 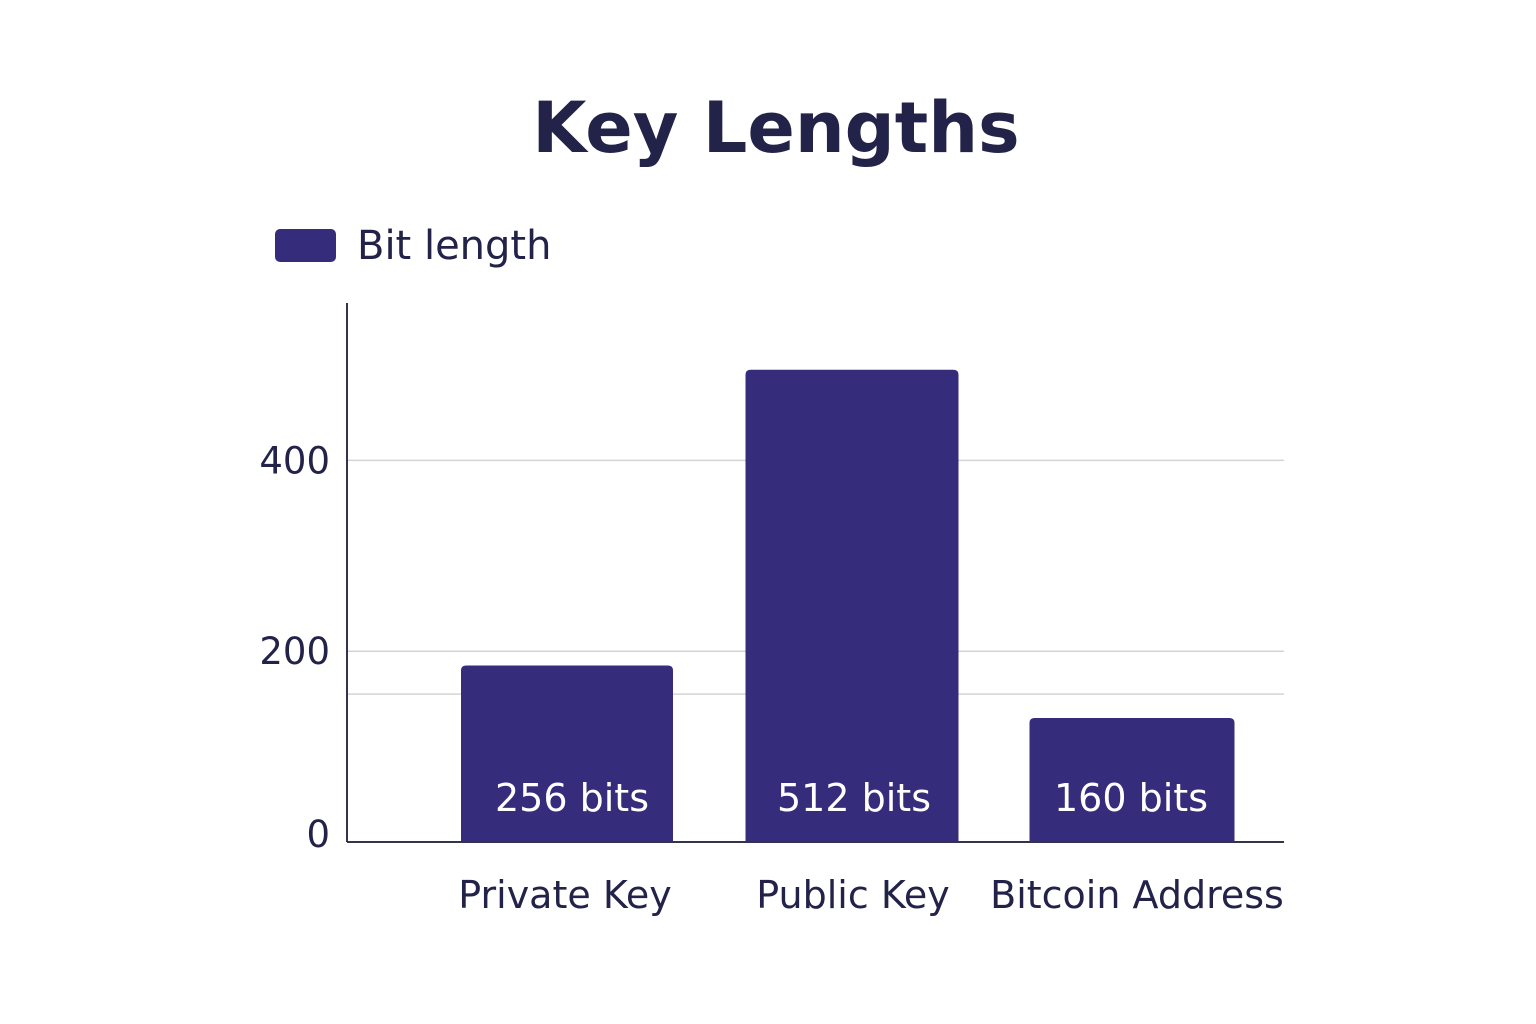 I want to click on bar-data-labels: 256 bits 512 bits 160 bits, so click(x=851, y=798).